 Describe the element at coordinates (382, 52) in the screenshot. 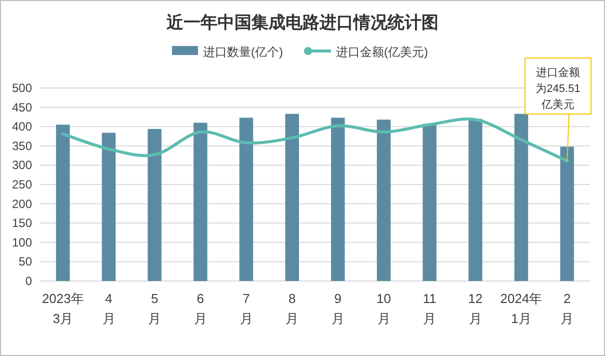

I see `legend-label: 进口金额(亿美元)` at that location.